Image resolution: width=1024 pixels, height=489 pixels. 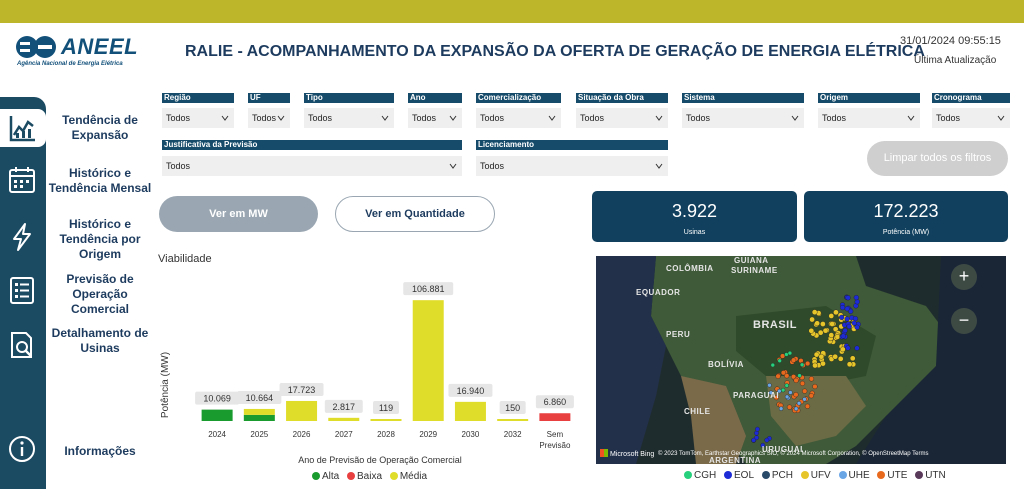 What do you see at coordinates (349, 118) in the screenshot?
I see `filter-tipo-select: Todos` at bounding box center [349, 118].